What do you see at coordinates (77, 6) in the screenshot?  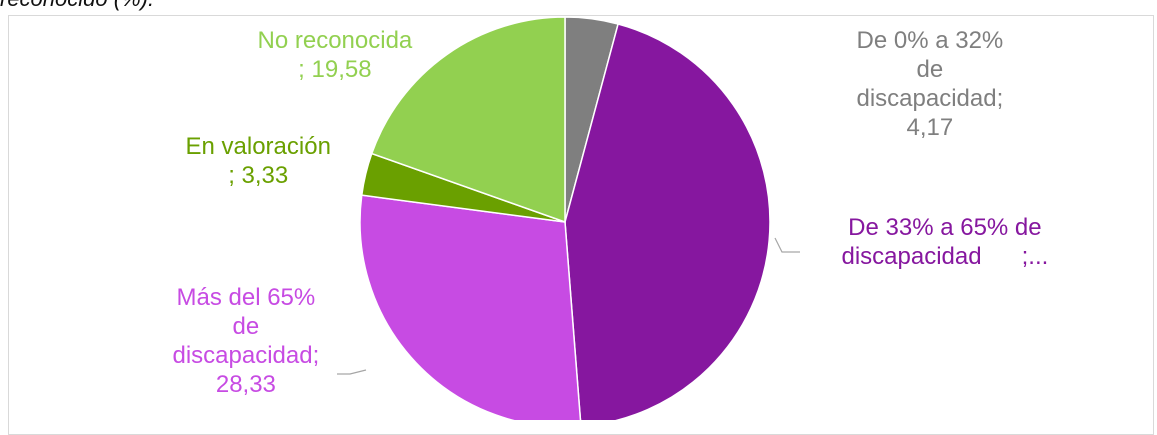 I see `chart-caption: reconocido (%).` at bounding box center [77, 6].